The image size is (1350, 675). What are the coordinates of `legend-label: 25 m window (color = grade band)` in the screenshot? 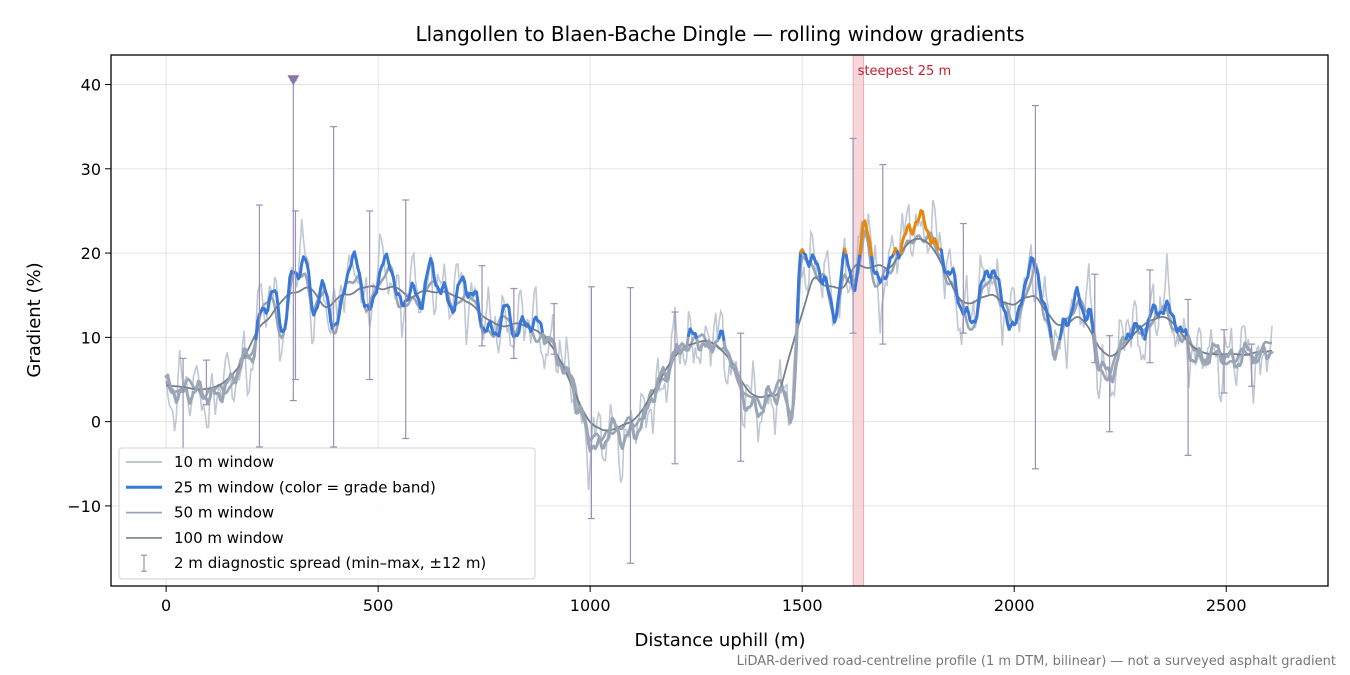 It's located at (305, 487).